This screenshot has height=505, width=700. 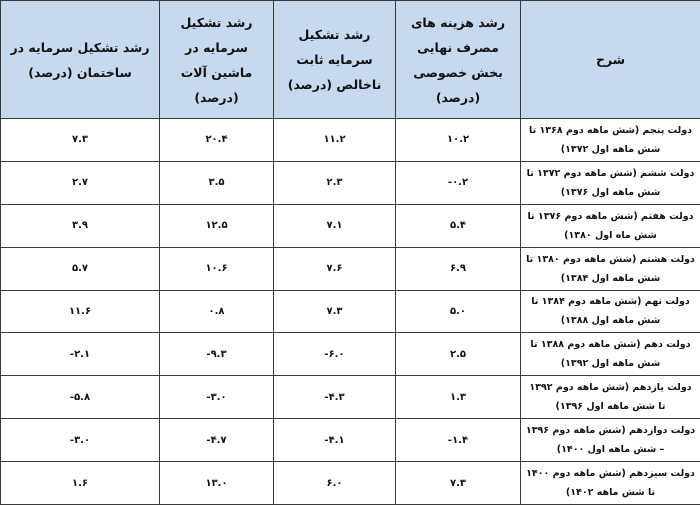 What do you see at coordinates (216, 225) in the screenshot?
I see `cell-machinery-capital: ۱۲.۵` at bounding box center [216, 225].